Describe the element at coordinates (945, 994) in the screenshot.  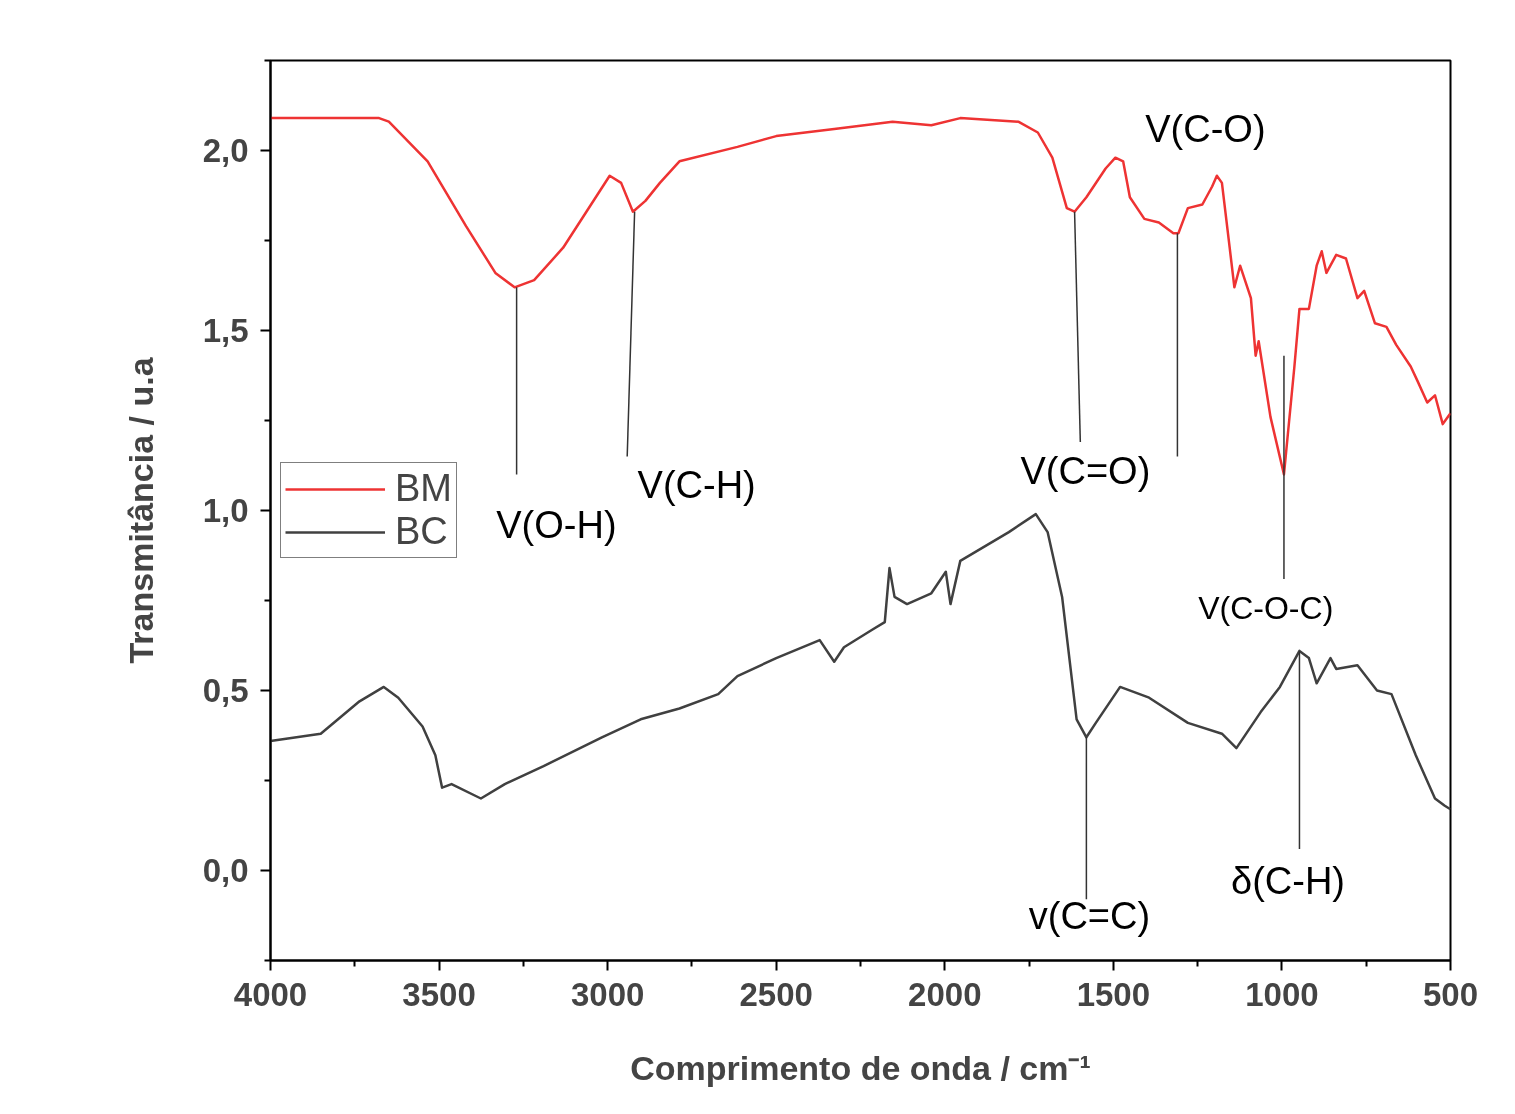
I see `x-tick-label: 2000` at that location.